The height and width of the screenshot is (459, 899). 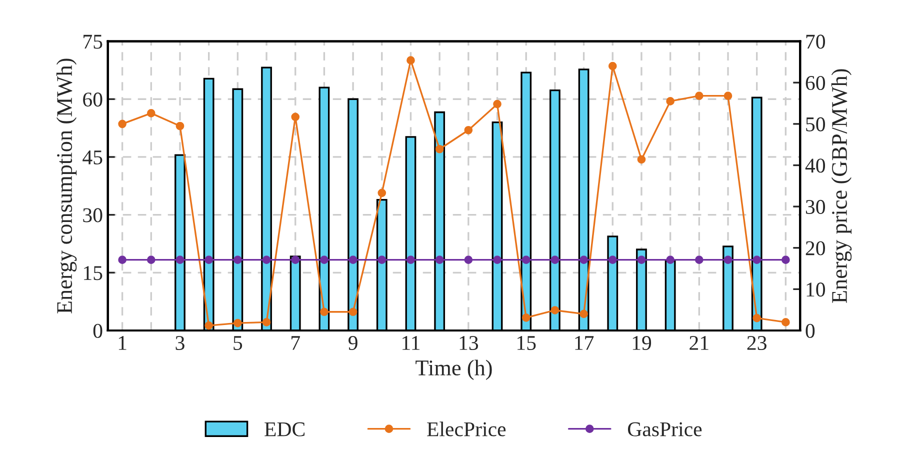 I want to click on y-tick-label: 45, so click(x=92, y=157).